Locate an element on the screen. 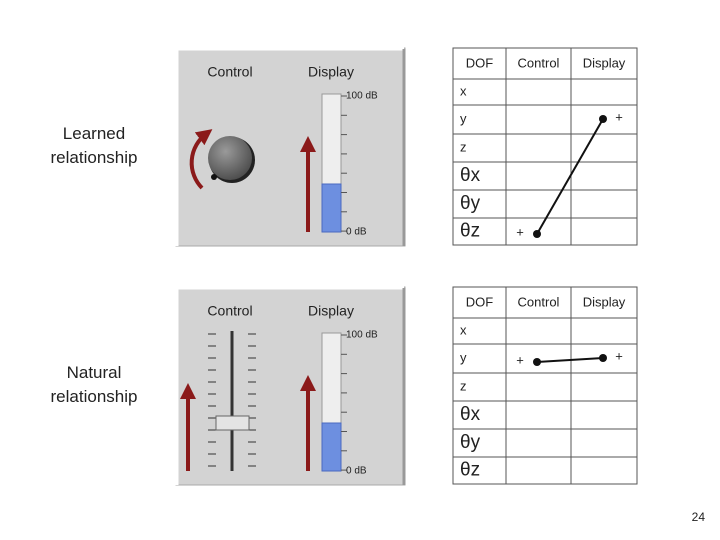 The image size is (720, 540). slider-handle is located at coordinates (232, 423).